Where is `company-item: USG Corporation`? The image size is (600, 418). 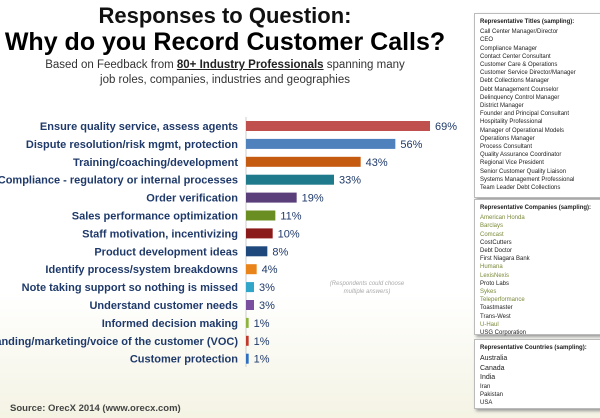
company-item: USG Corporation is located at coordinates (503, 333).